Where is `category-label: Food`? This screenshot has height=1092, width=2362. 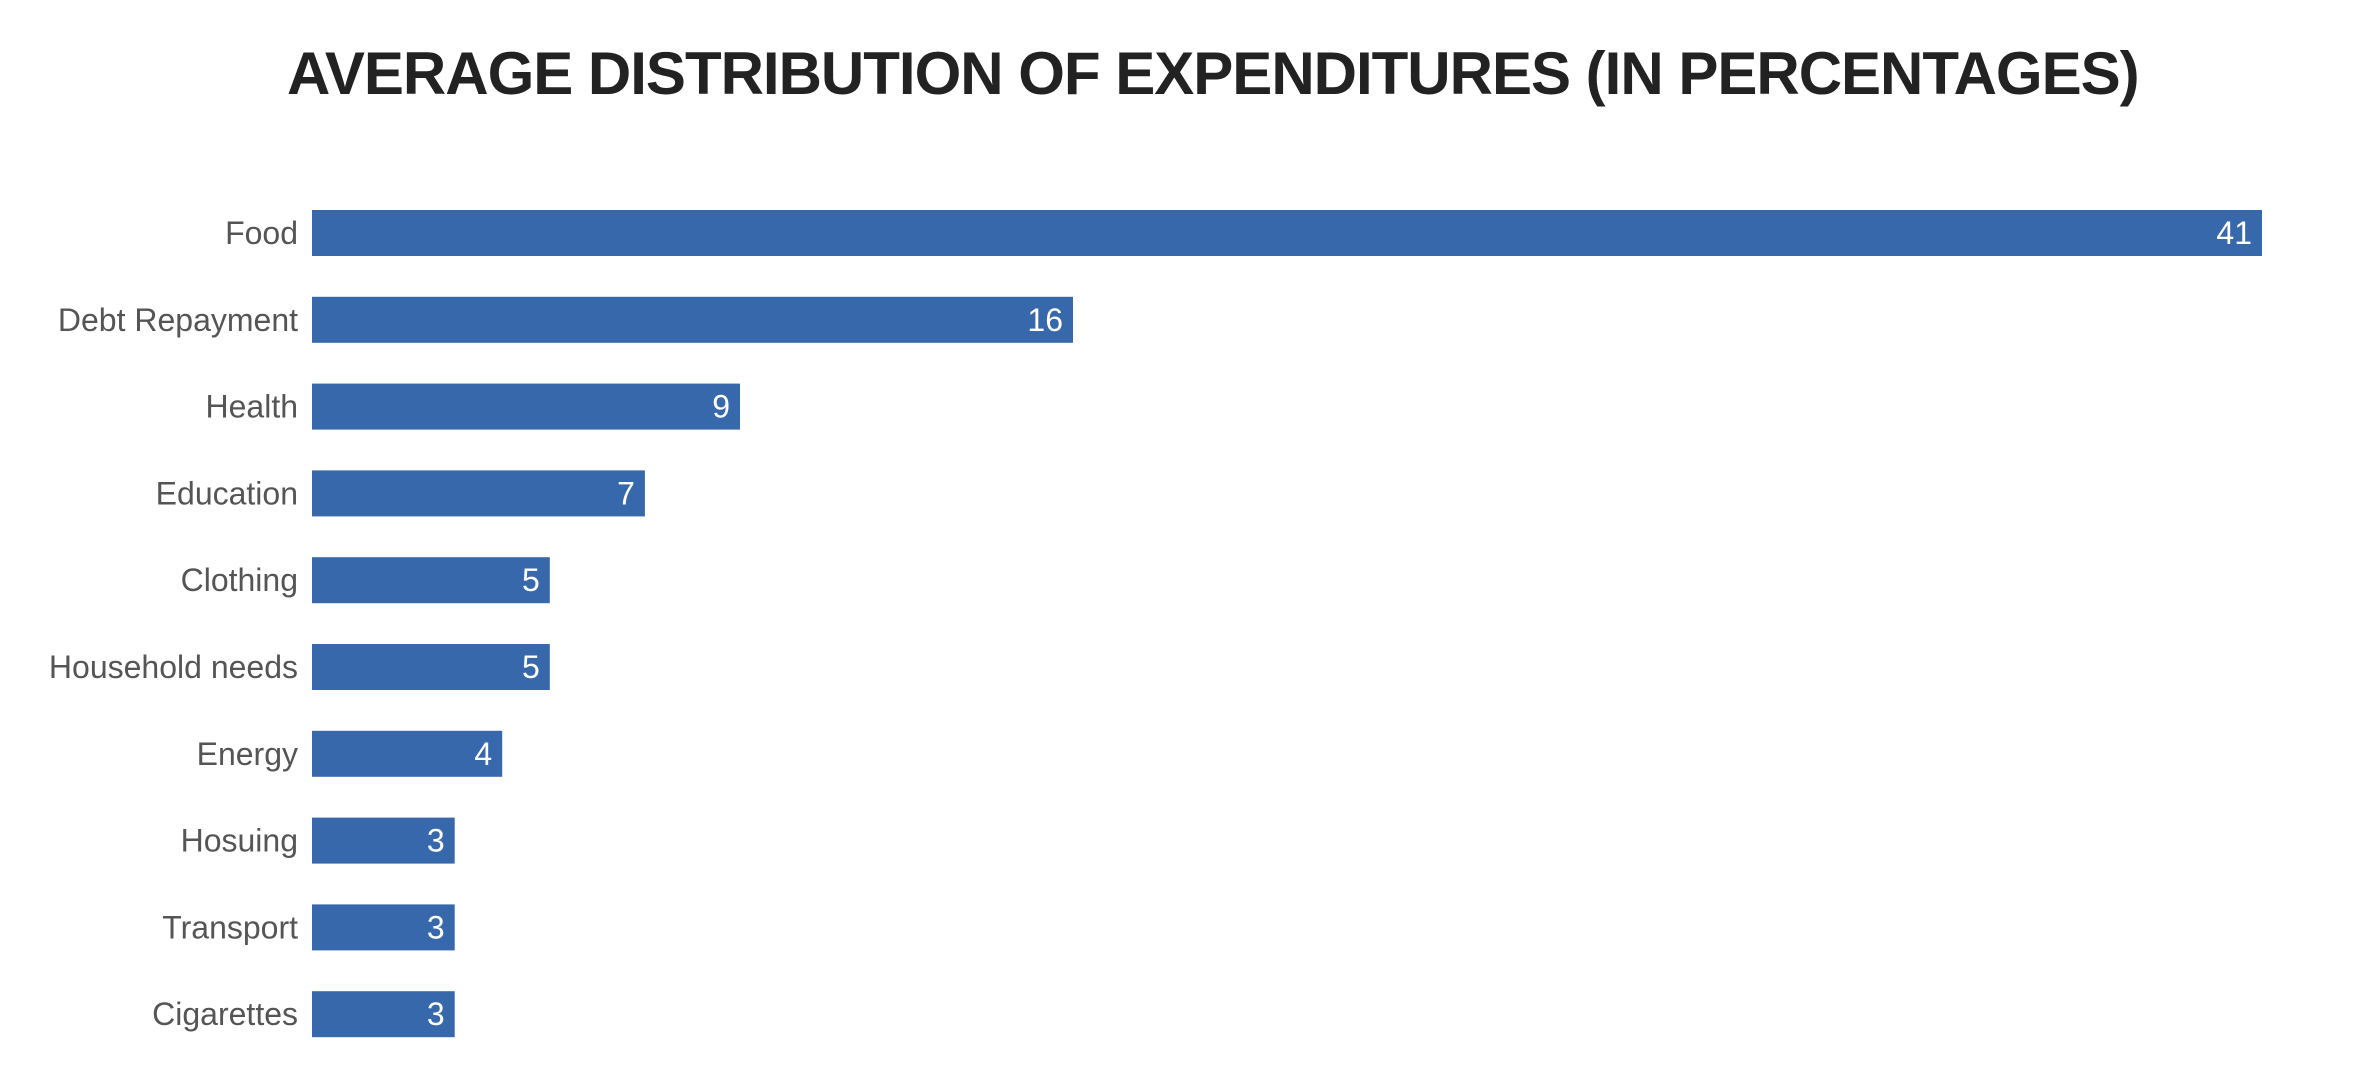 category-label: Food is located at coordinates (261, 233).